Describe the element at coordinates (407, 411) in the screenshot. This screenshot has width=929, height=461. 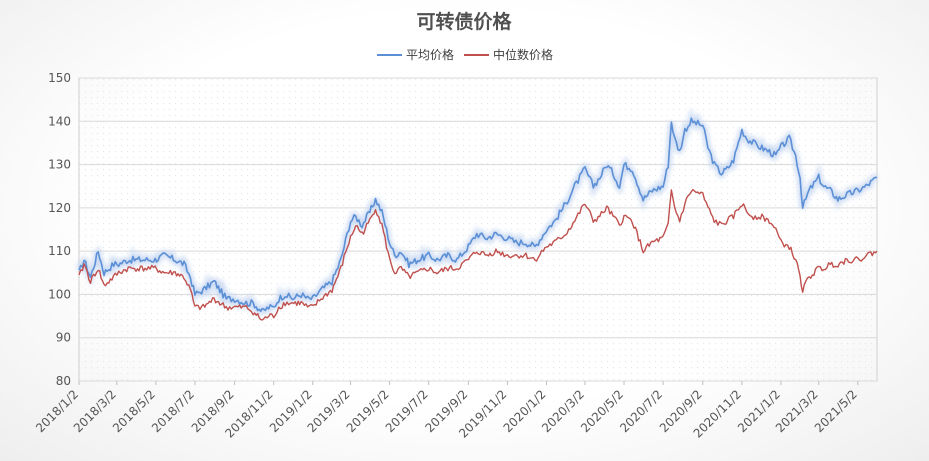
I see `x-tick-label: 2019/7/2` at that location.